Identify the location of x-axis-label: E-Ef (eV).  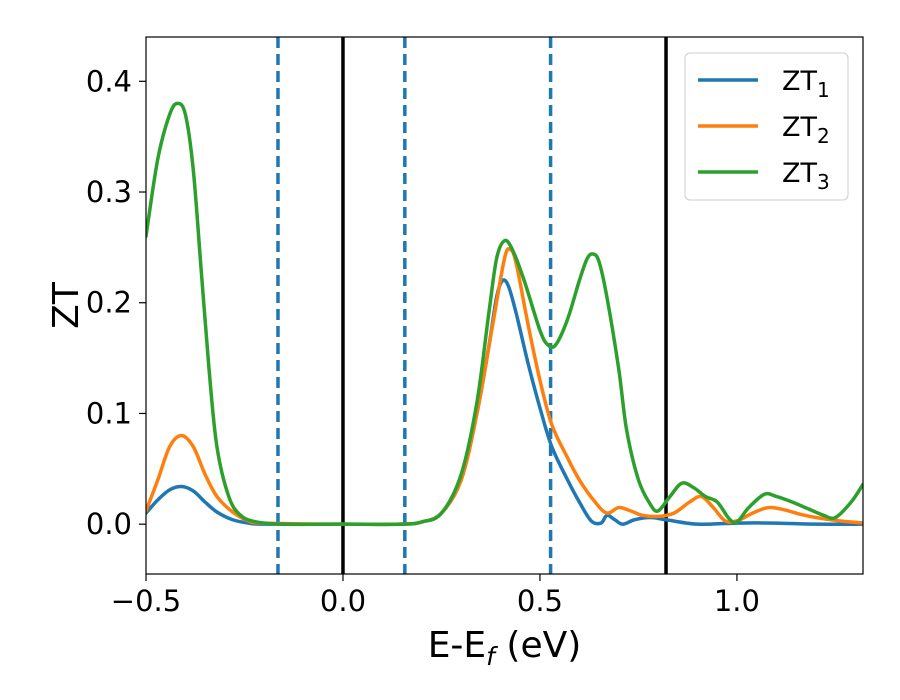
(505, 648).